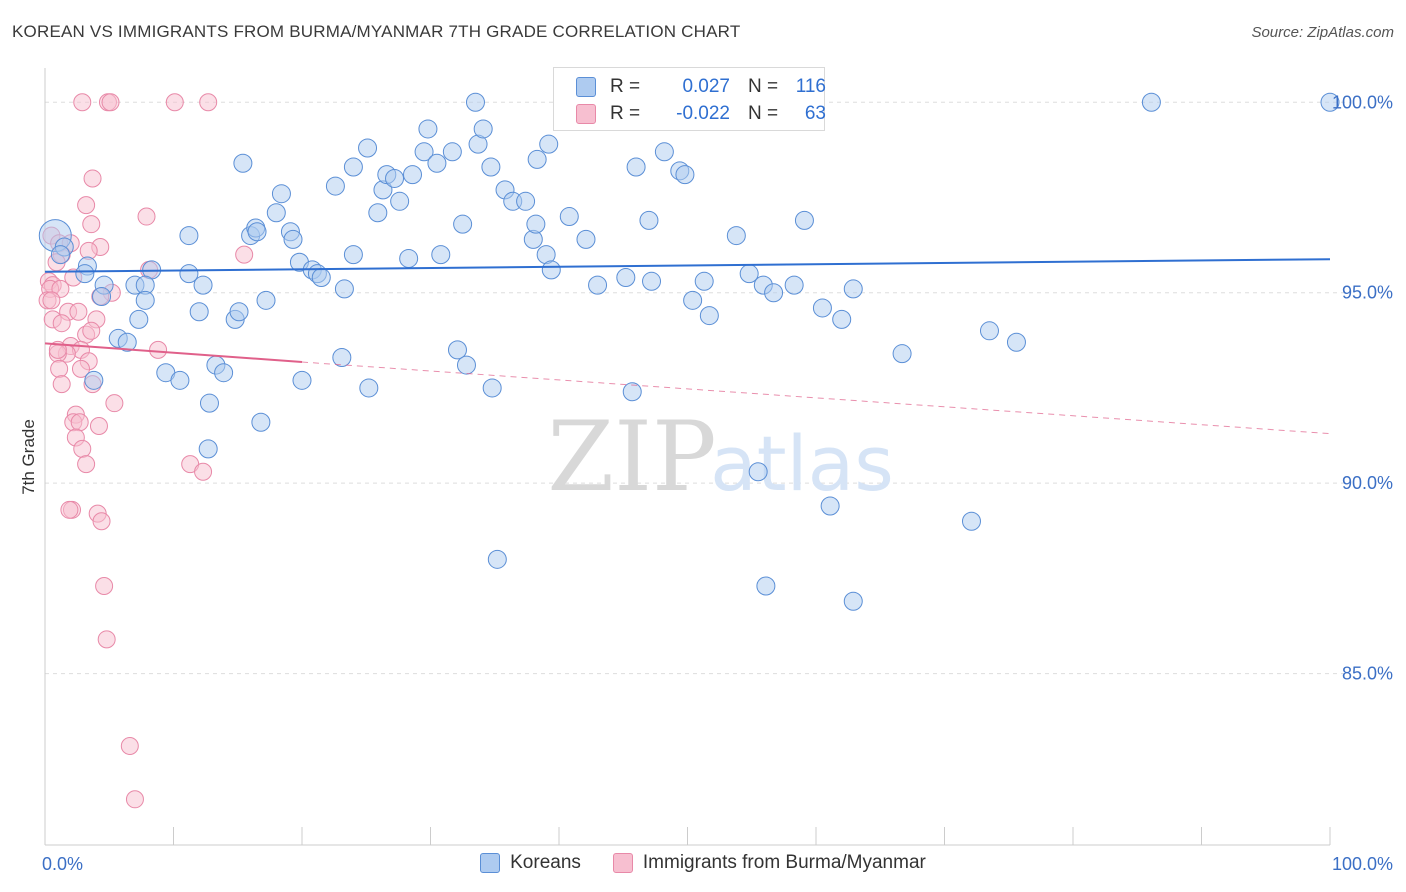  Describe the element at coordinates (701, 114) in the screenshot. I see `legend-row-burma: R = -0.022 N = 63` at that location.